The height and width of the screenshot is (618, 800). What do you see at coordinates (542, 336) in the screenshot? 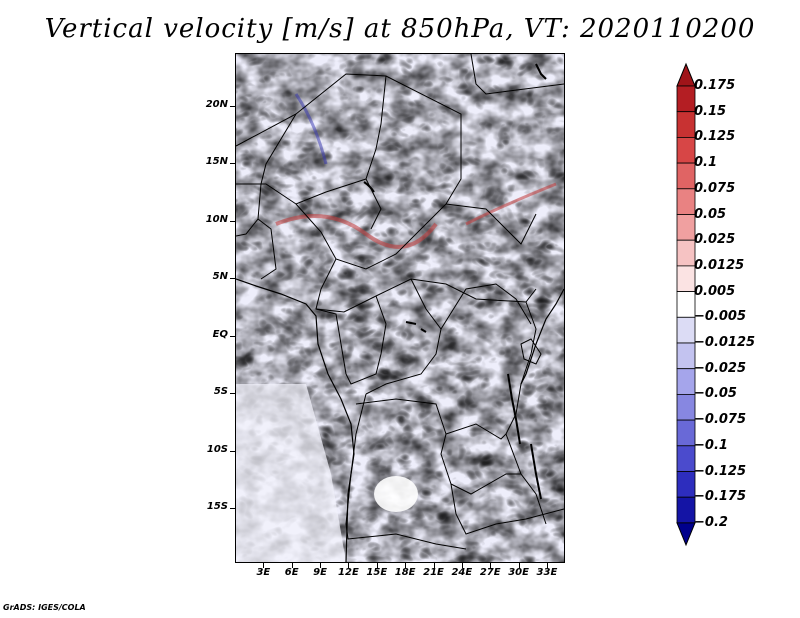
I see `east-coastline` at bounding box center [542, 336].